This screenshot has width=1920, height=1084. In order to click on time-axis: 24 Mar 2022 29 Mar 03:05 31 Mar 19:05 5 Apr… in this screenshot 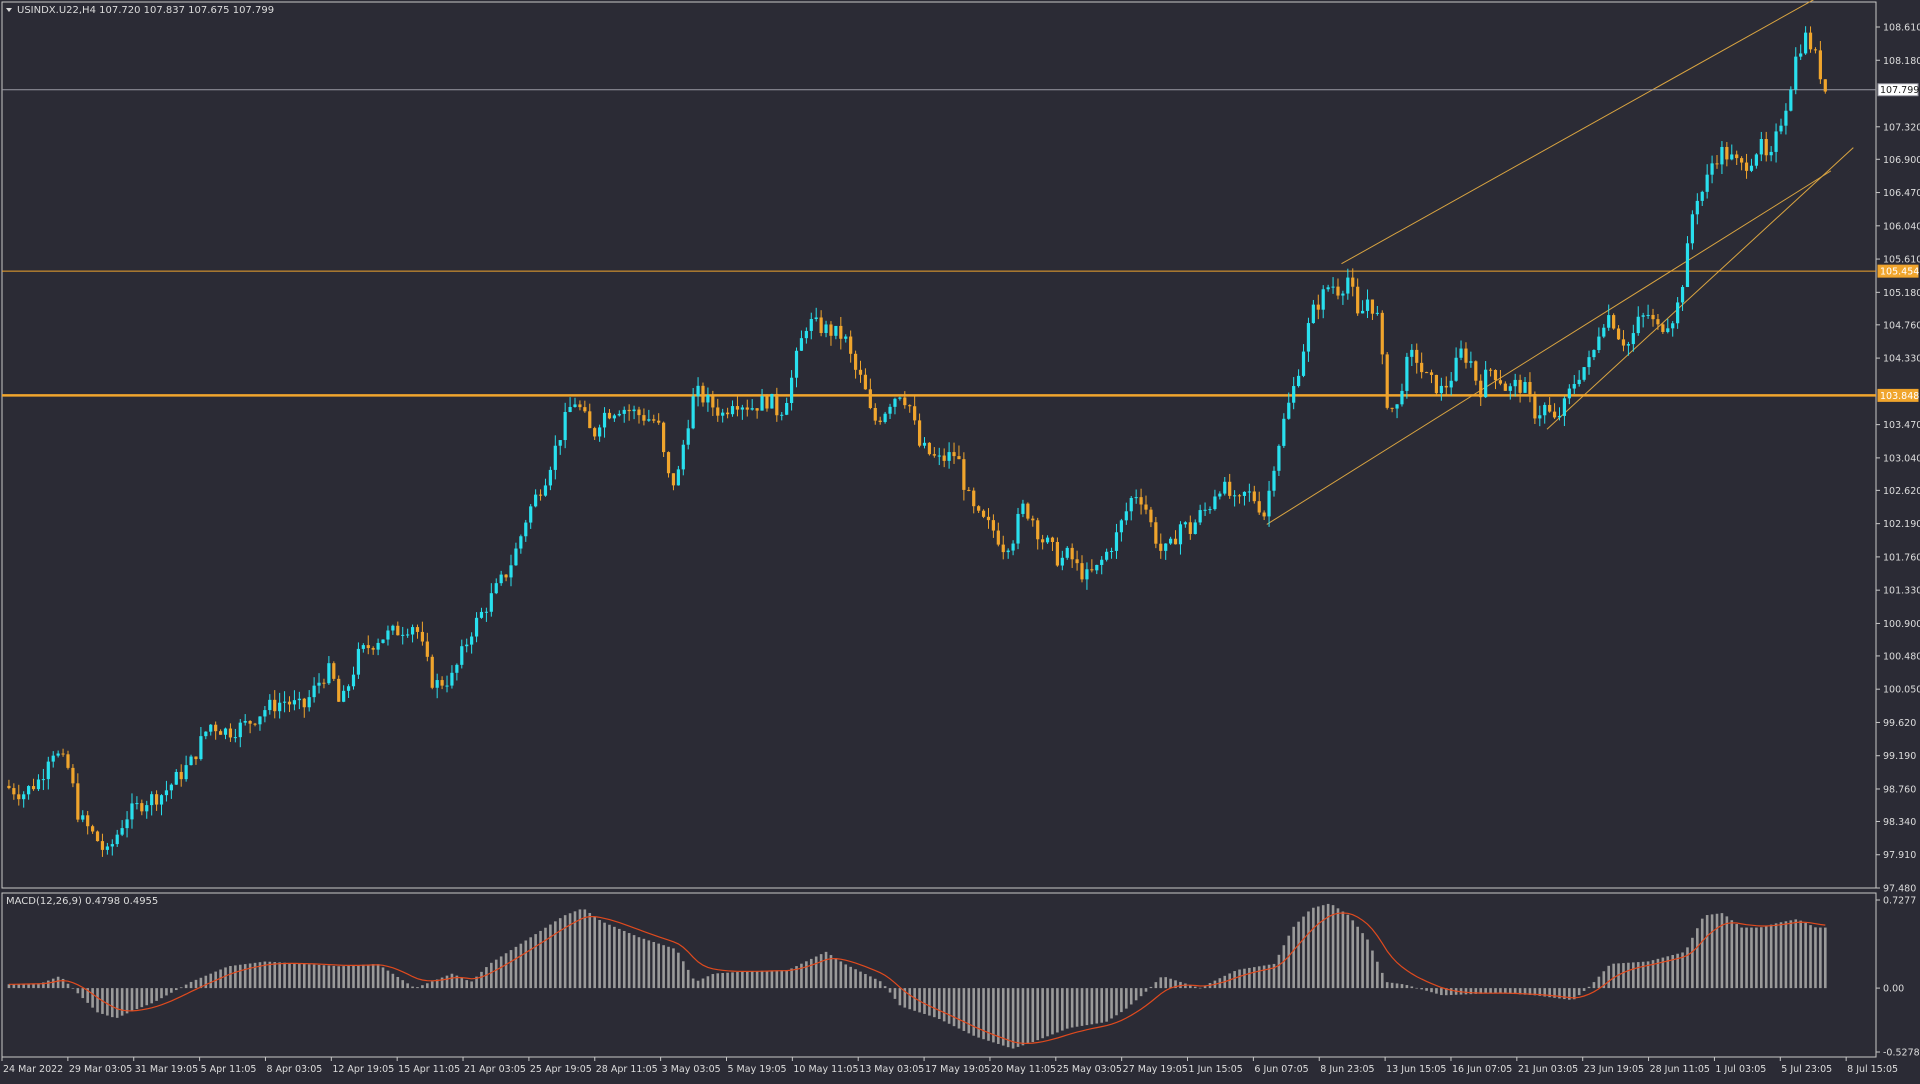, I will do `click(949, 1066)`.